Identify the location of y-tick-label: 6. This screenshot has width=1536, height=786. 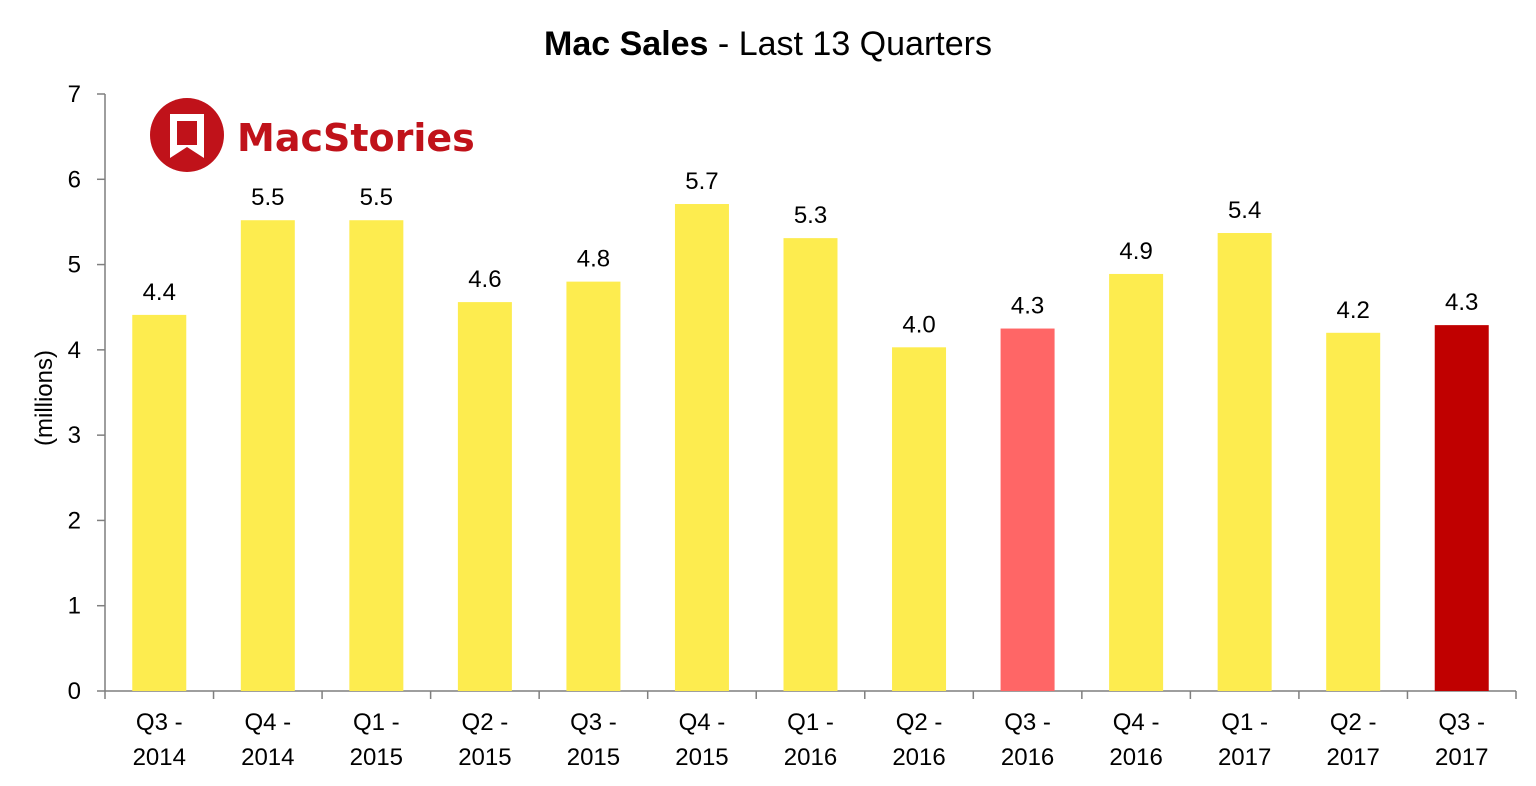
(74, 179).